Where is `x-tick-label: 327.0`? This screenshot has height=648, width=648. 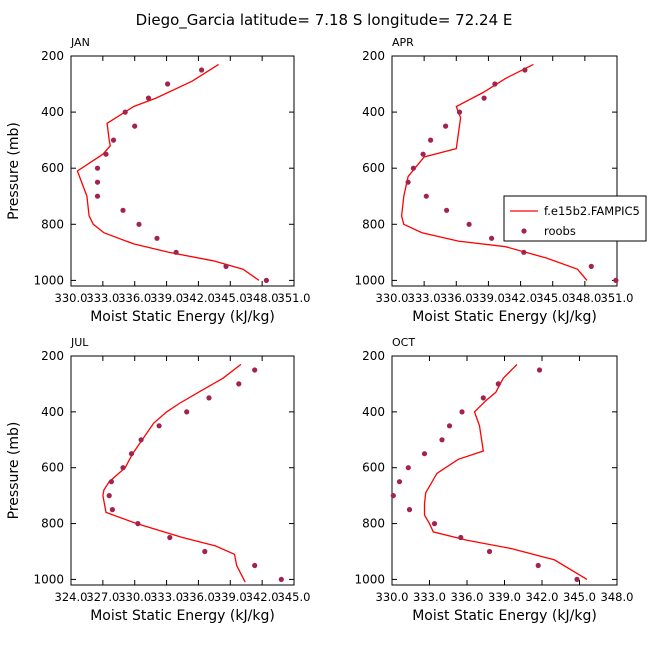 x-tick-label: 327.0 is located at coordinates (102, 597).